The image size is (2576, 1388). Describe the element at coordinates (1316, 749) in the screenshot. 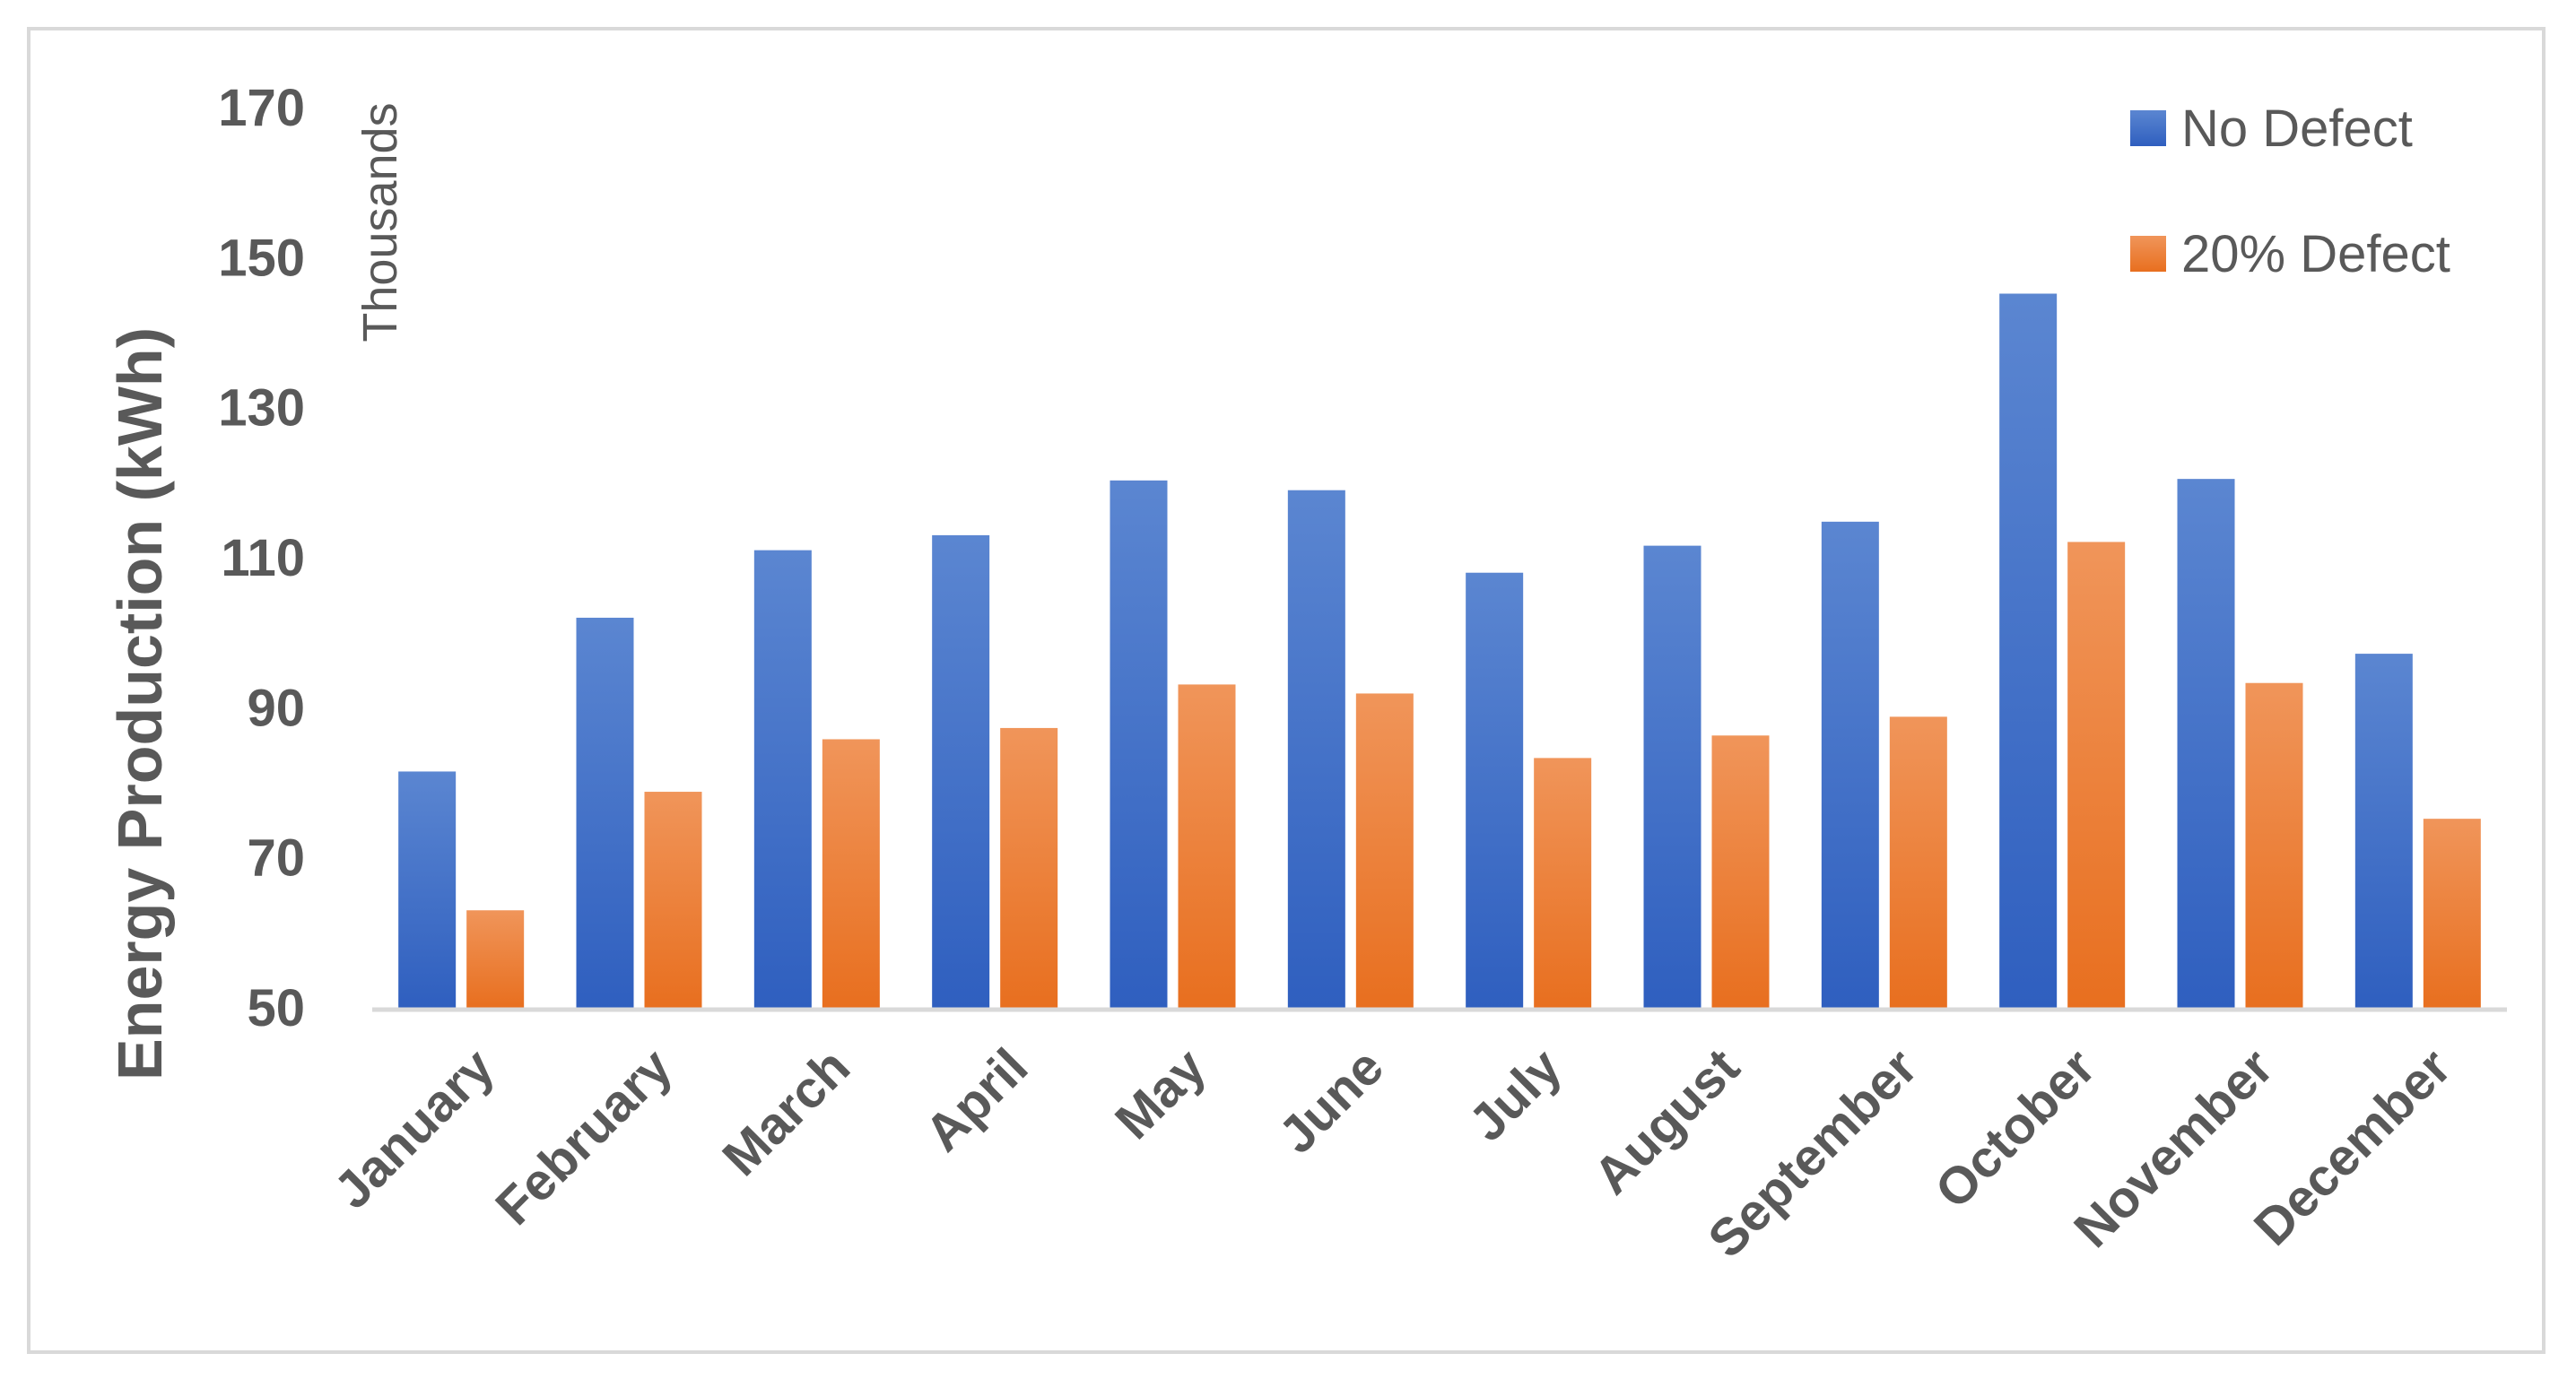

I see `bar-no-defect-june` at that location.